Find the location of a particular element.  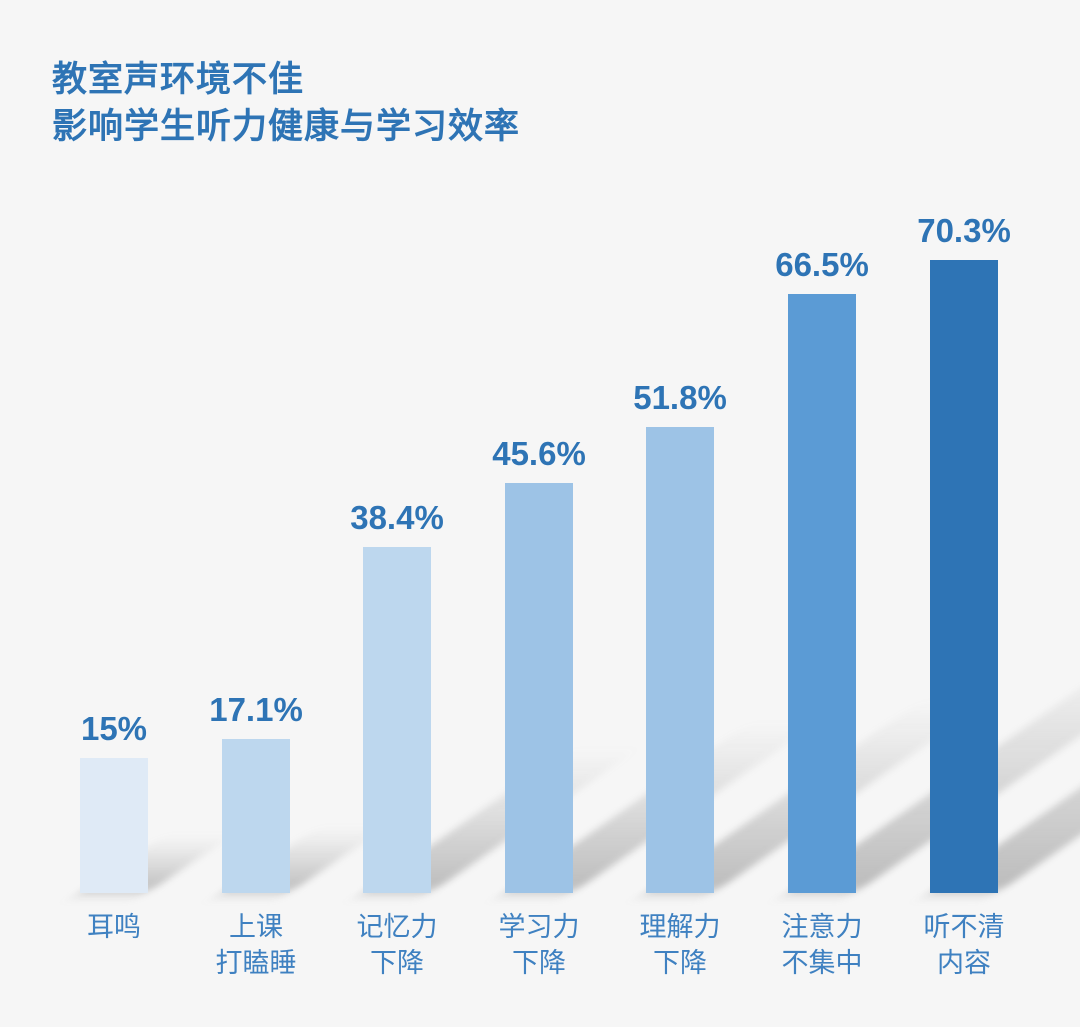

bar-group-dakeshui: 17.1% 上课 打瞌睡 is located at coordinates (310, 834).